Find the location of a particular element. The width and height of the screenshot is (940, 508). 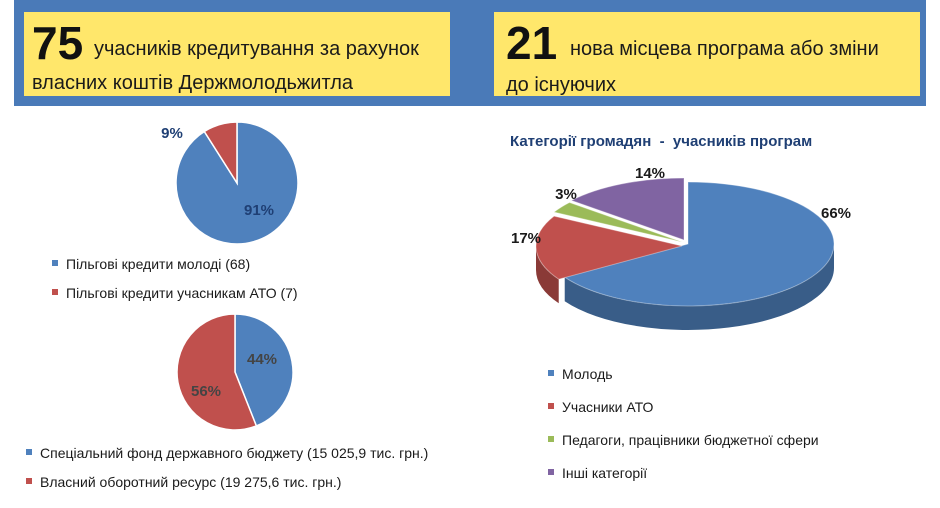

stat-number: 21 is located at coordinates (532, 43).